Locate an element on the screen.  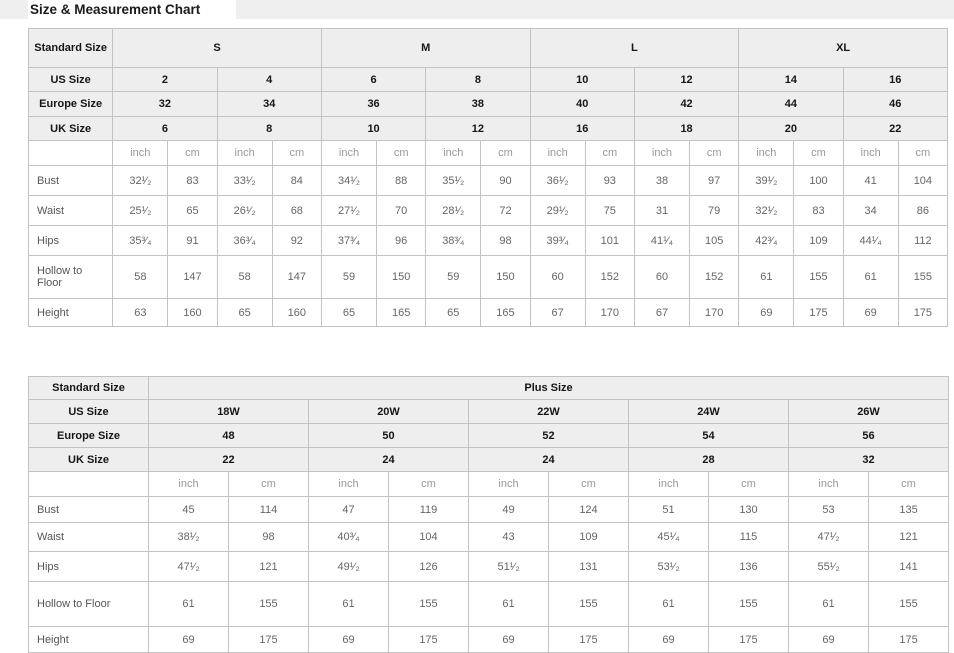
measurement-value: 49 is located at coordinates (508, 509).